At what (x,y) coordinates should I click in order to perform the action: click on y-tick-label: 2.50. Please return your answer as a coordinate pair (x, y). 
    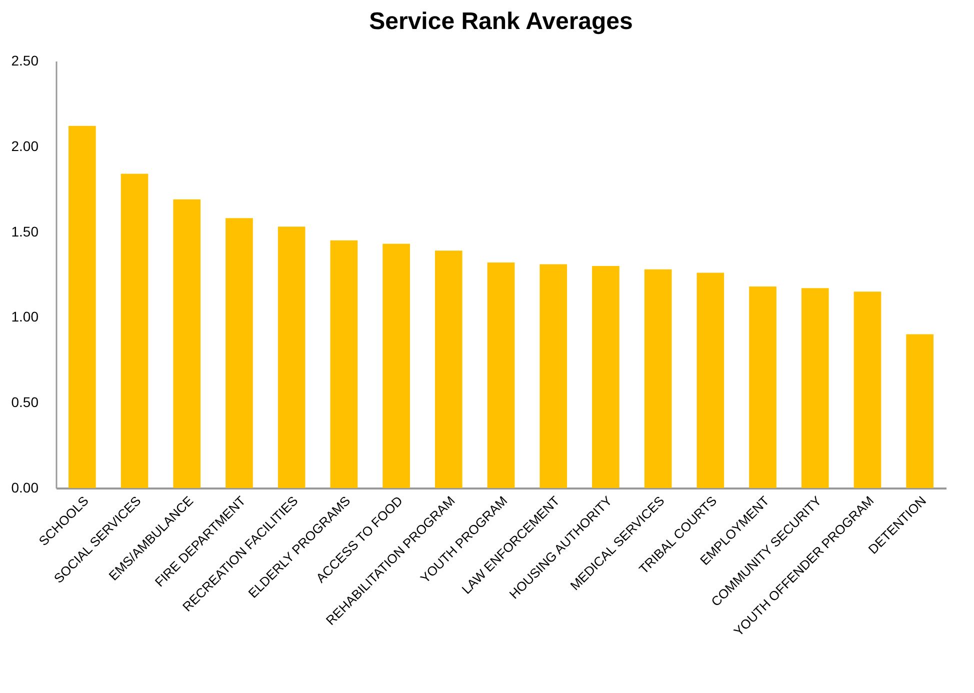
    Looking at the image, I should click on (25, 60).